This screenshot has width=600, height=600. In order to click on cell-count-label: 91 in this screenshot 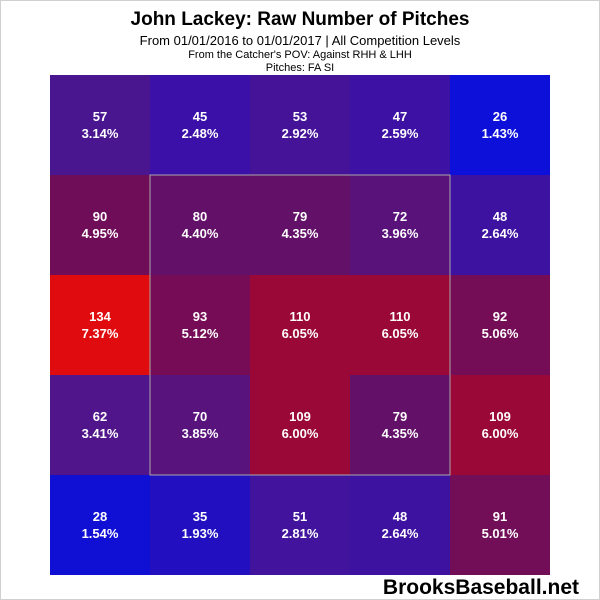, I will do `click(500, 516)`.